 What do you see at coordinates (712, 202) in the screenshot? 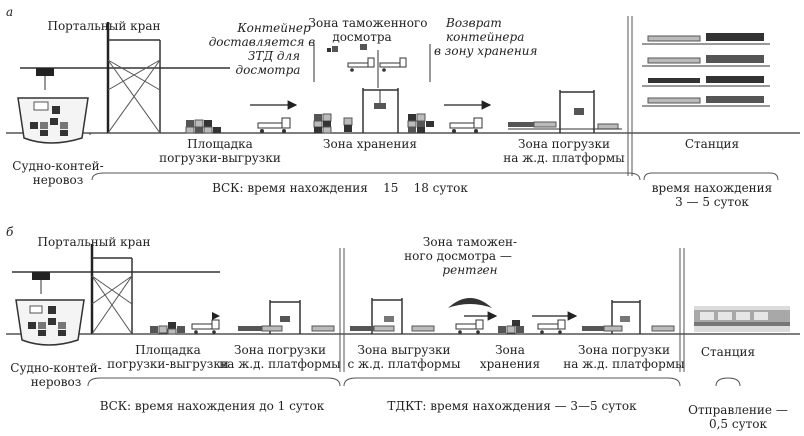
I see `station-time-a-line2: 3 — 5 суток` at bounding box center [712, 202].